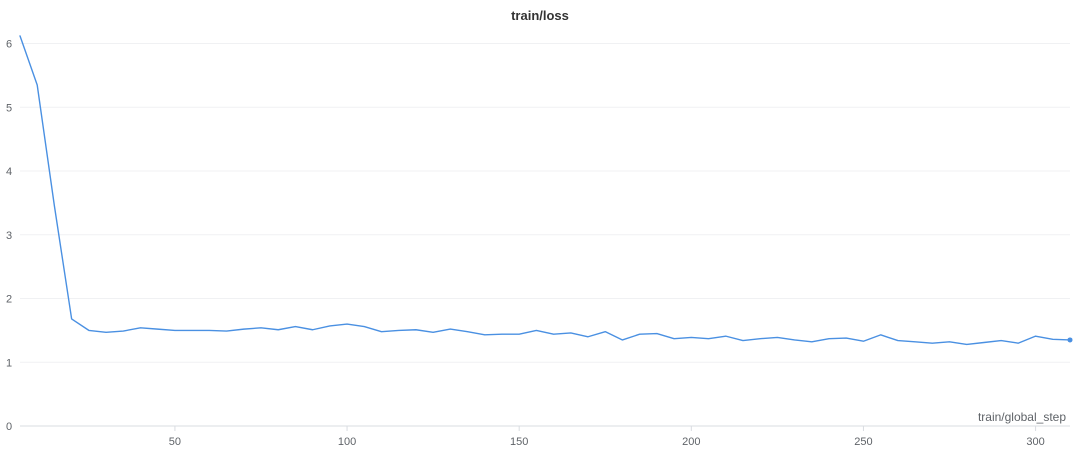  Describe the element at coordinates (175, 442) in the screenshot. I see `x-tick-label: 50` at that location.